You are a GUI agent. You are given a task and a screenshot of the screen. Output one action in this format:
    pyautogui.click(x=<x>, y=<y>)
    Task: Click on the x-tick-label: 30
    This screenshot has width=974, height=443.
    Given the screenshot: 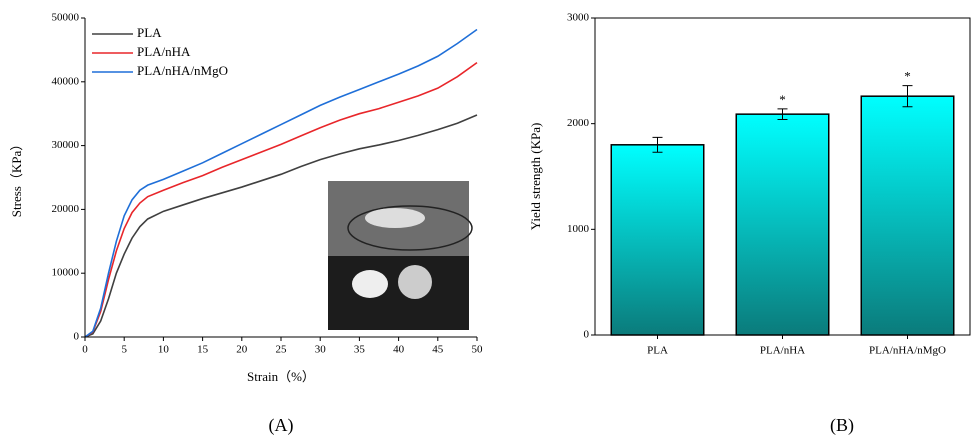 What is the action you would take?
    pyautogui.click(x=321, y=350)
    